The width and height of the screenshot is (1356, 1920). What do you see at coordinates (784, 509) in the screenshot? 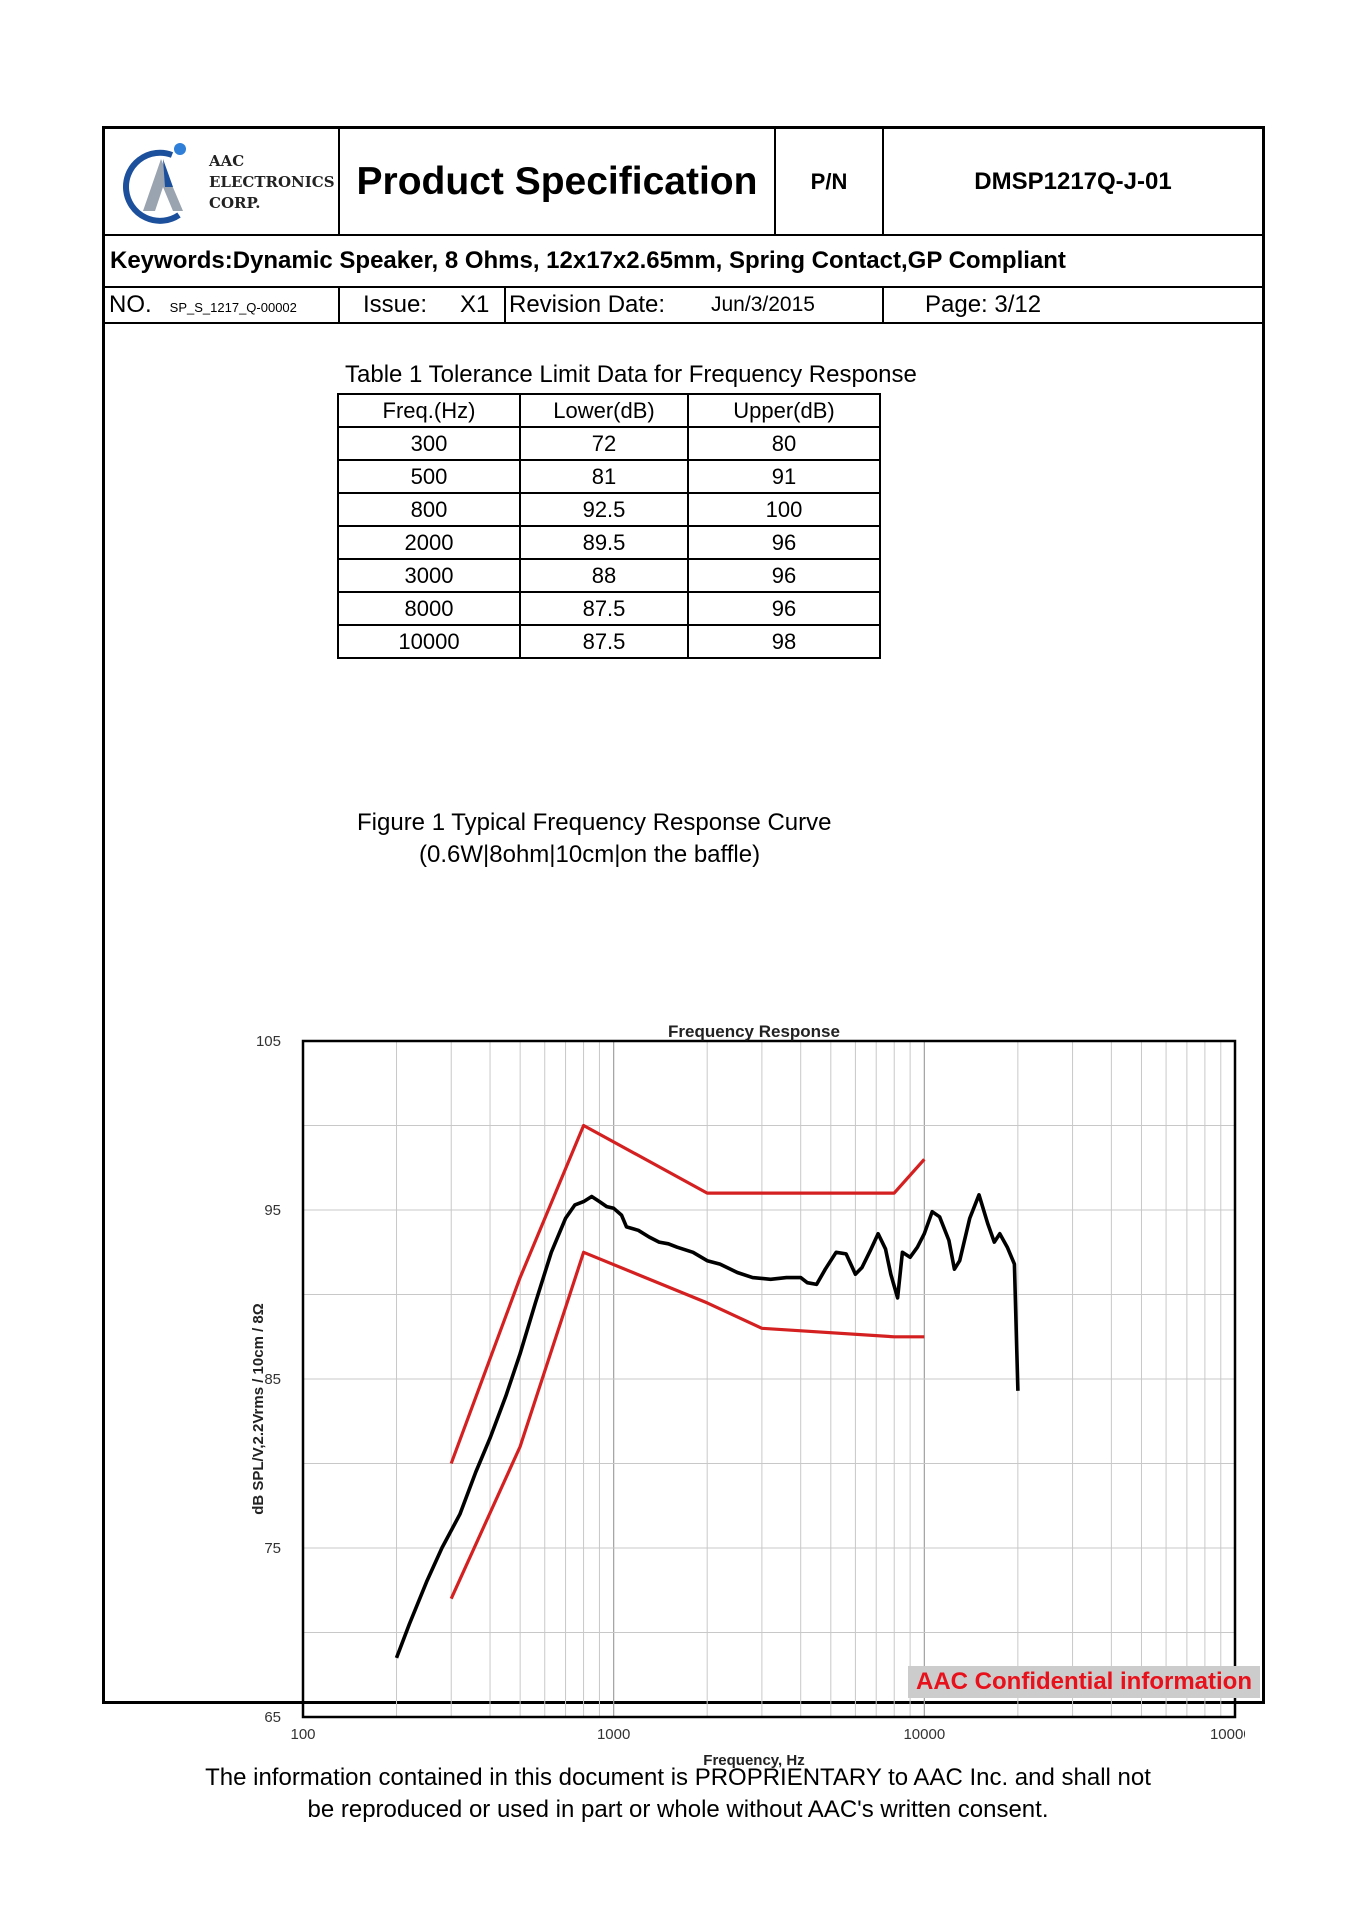
I see `table-cell: 100` at bounding box center [784, 509].